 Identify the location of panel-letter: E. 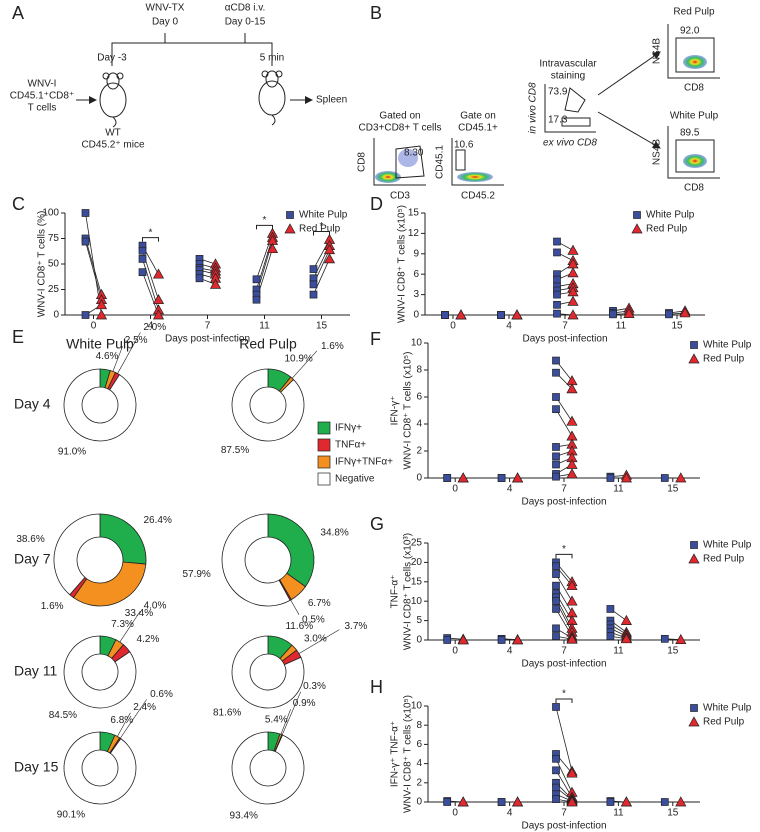
(18, 337).